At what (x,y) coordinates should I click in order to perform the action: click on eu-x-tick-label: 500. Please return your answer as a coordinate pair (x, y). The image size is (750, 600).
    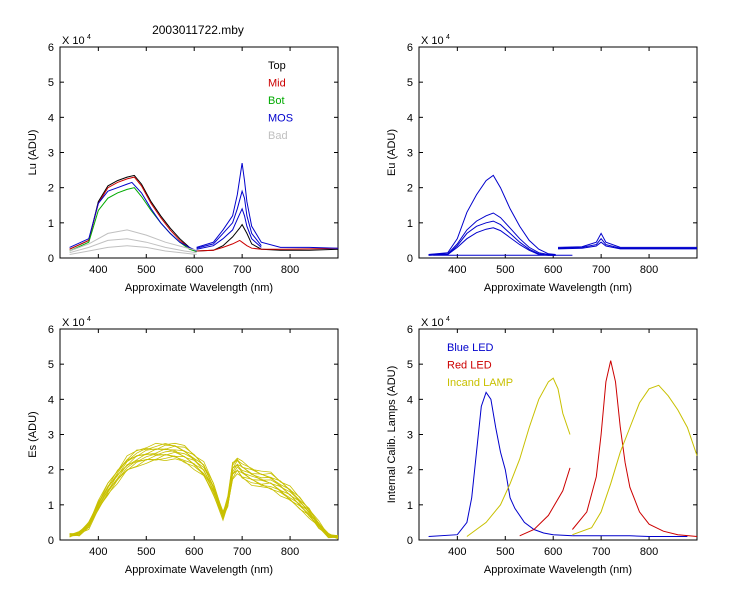
    Looking at the image, I should click on (505, 270).